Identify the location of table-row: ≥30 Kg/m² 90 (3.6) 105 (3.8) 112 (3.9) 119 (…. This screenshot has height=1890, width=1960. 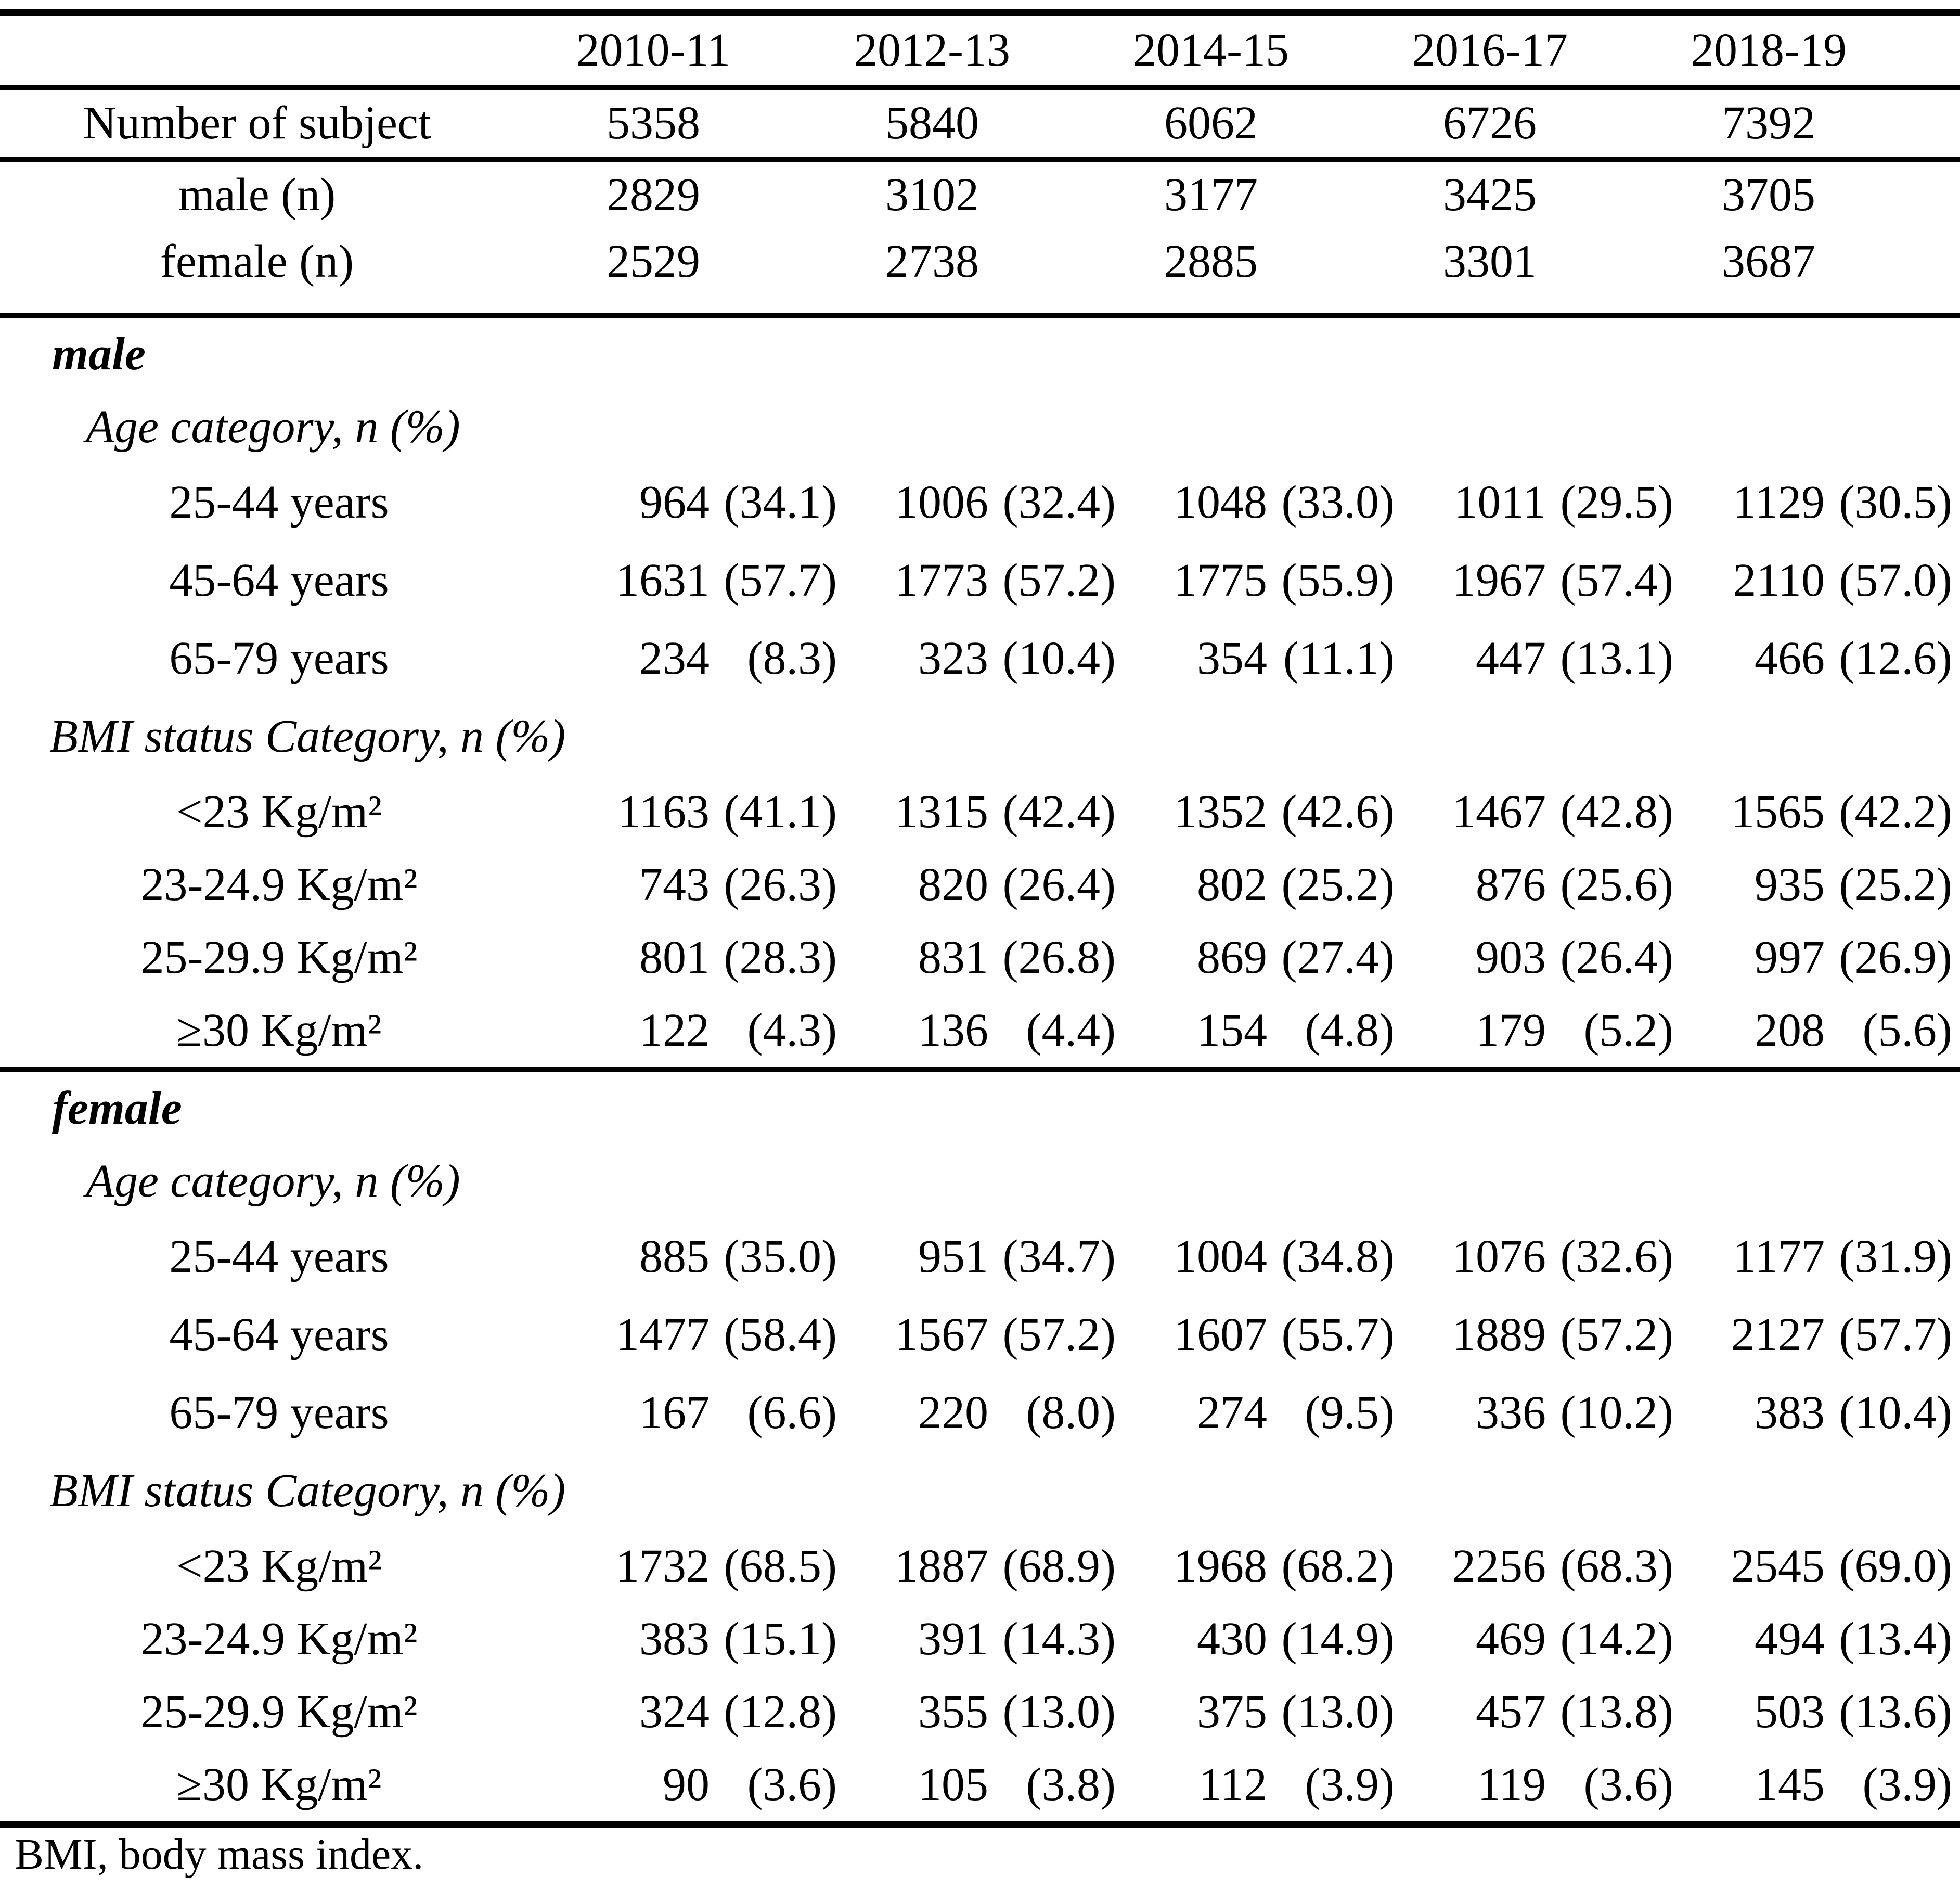
(980, 1784).